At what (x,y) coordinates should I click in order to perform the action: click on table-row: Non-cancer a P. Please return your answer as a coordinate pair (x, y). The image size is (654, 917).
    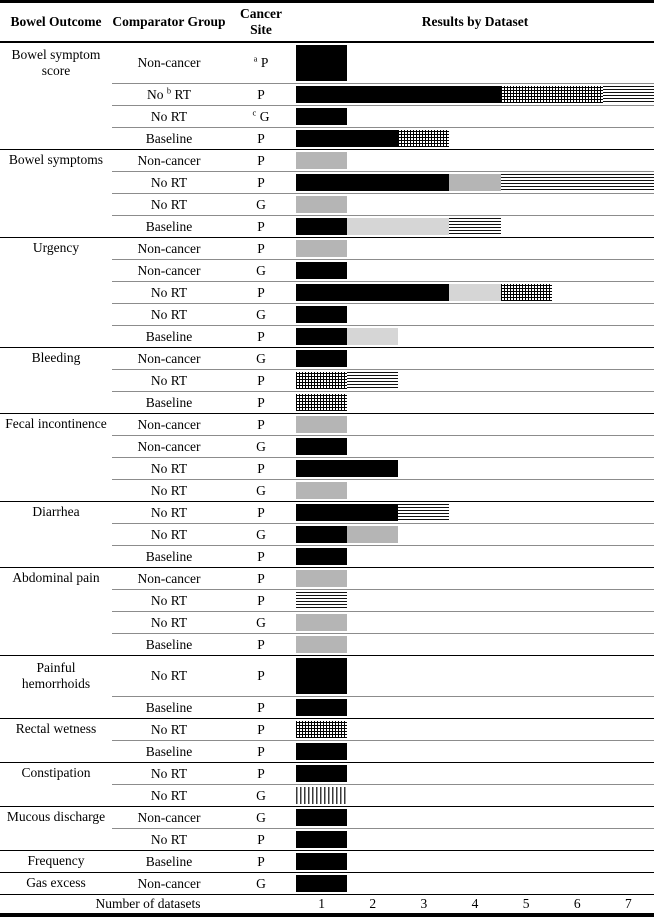
    Looking at the image, I should click on (383, 63).